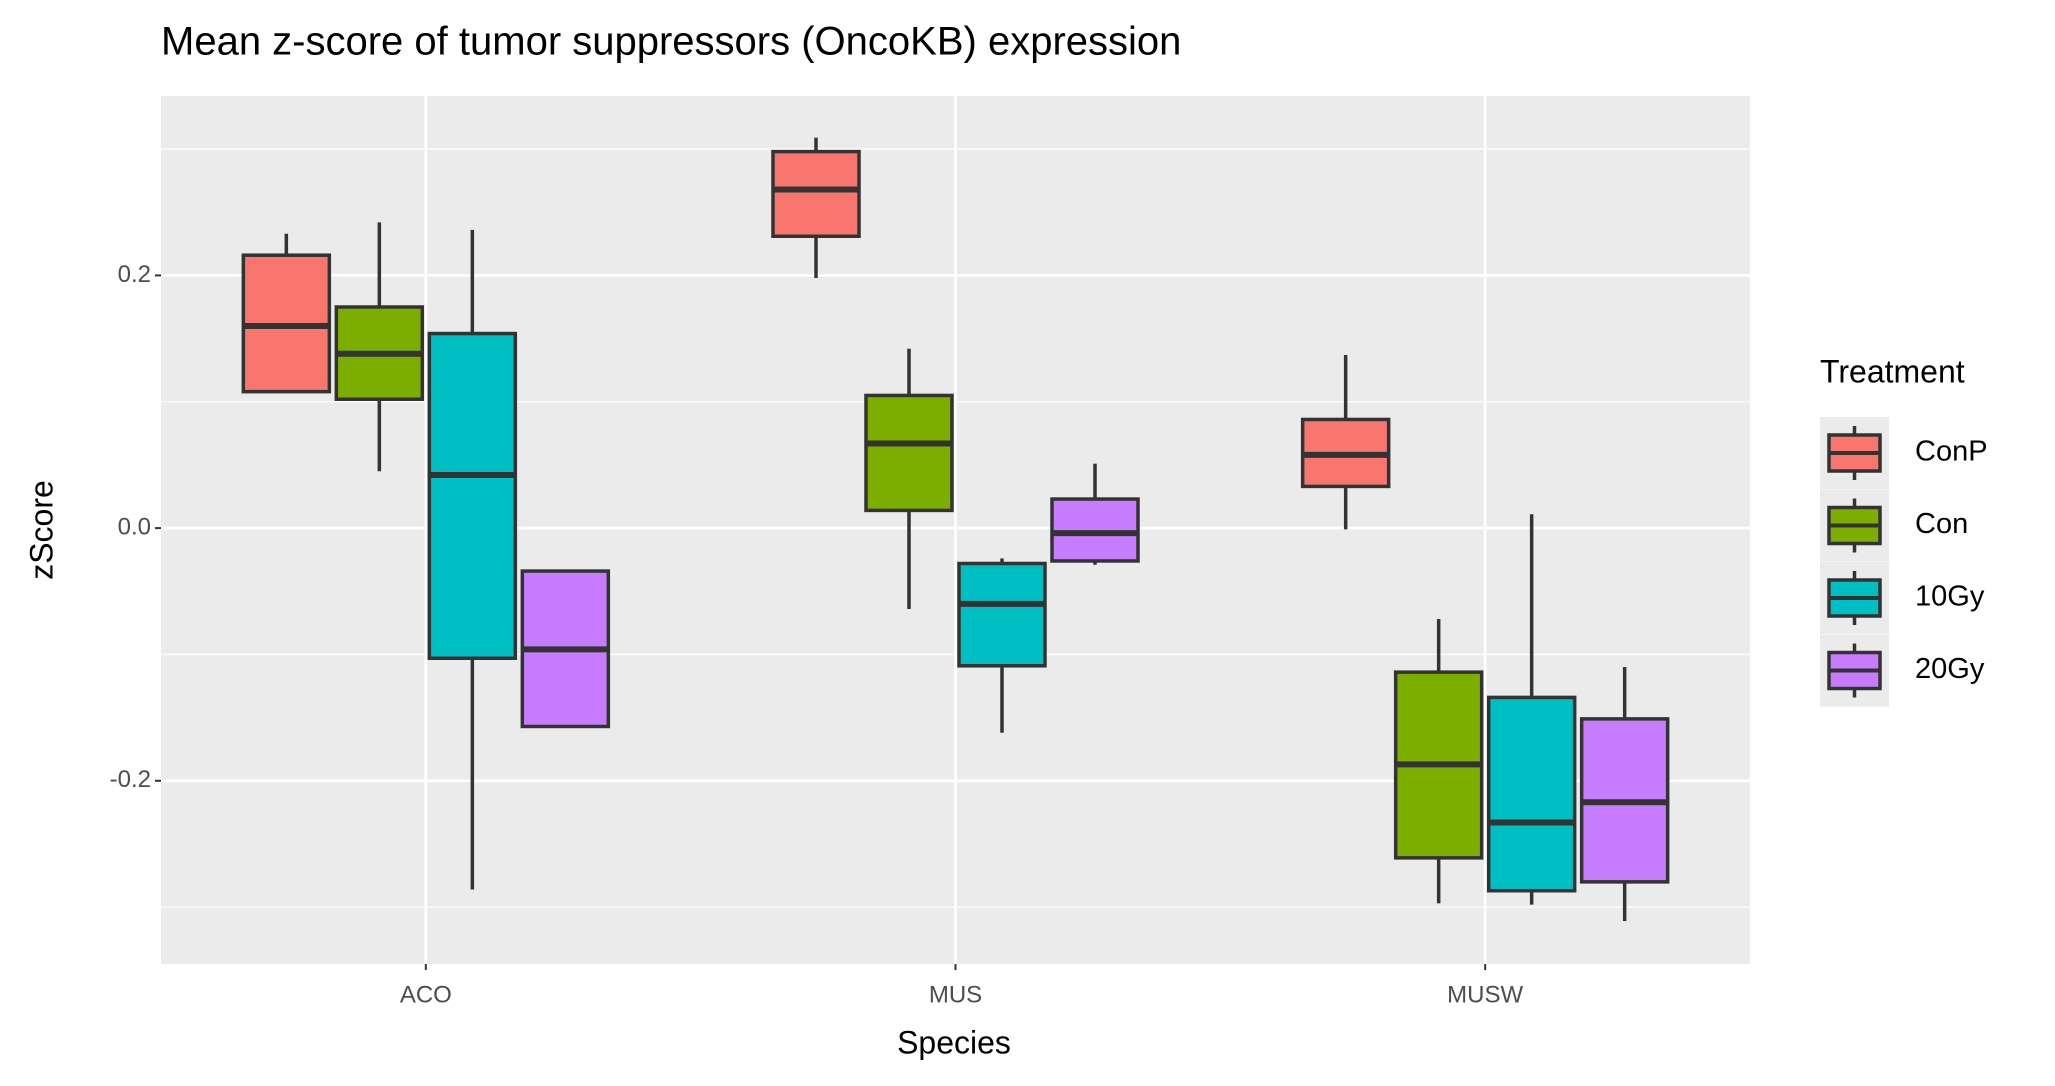  I want to click on y-tick-label: 0.0, so click(134, 526).